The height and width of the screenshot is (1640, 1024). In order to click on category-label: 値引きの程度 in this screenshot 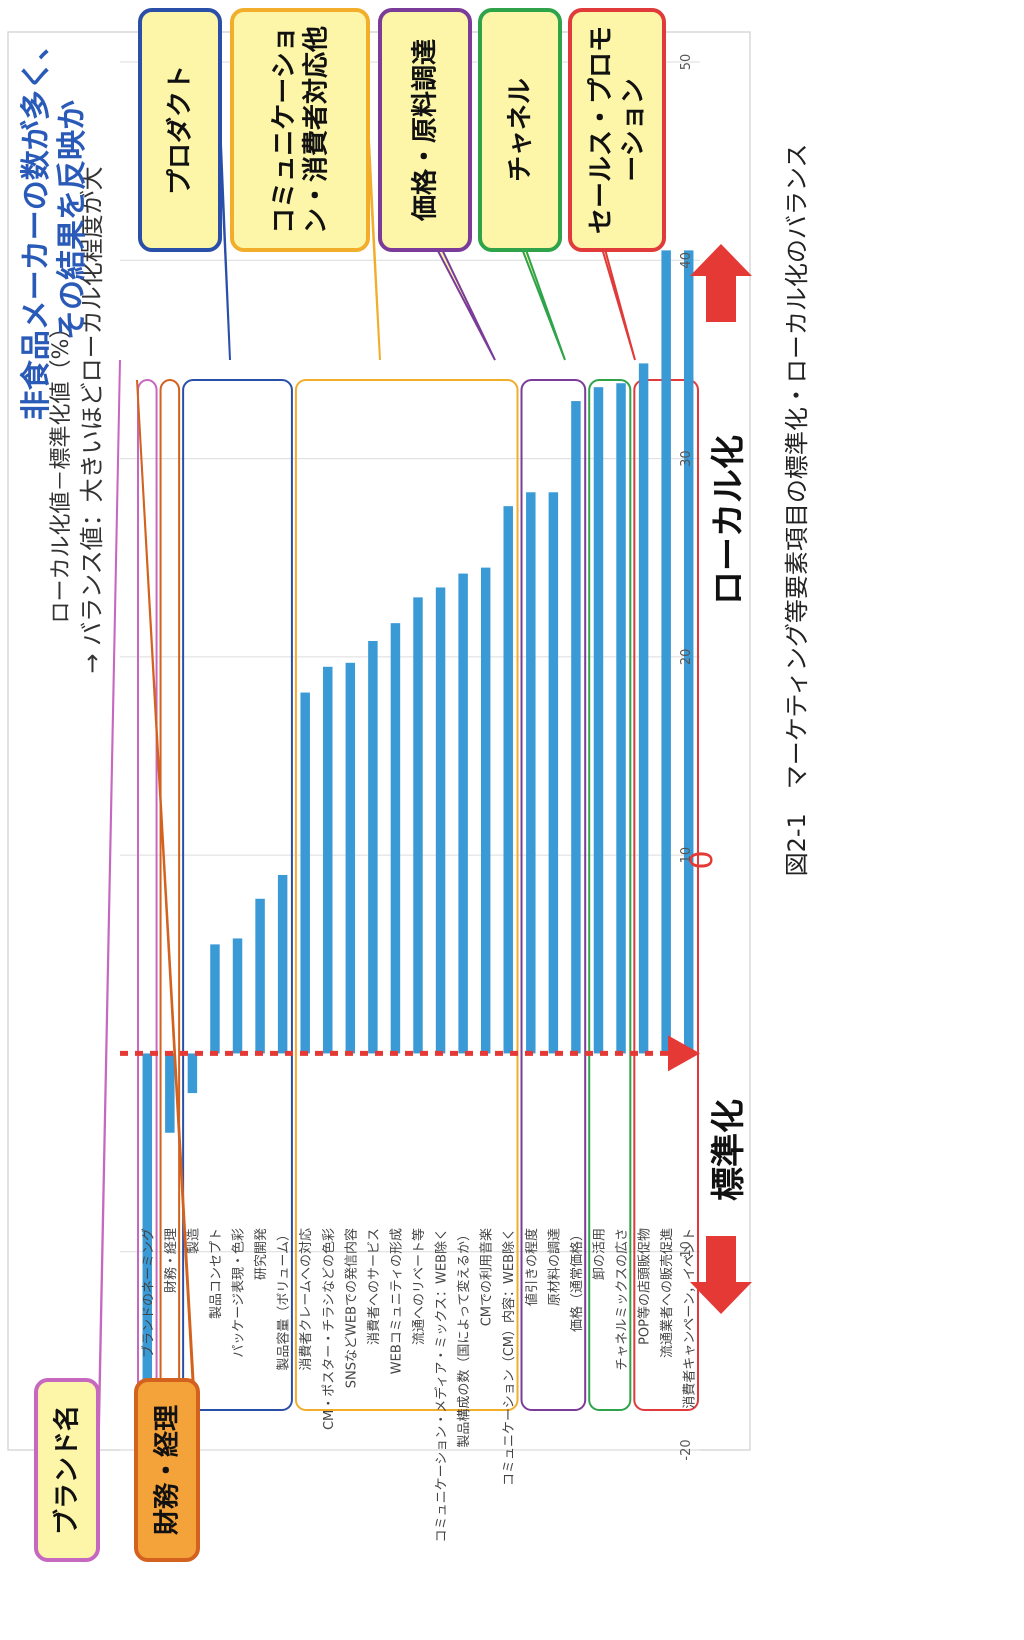, I will do `click(532, 1267)`.